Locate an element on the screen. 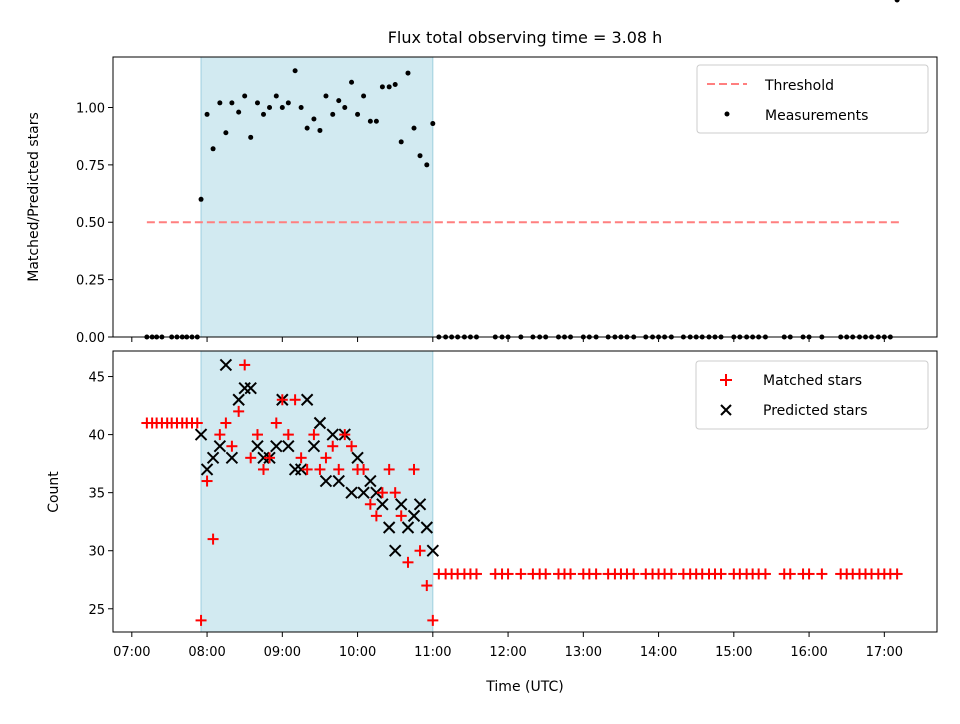 This screenshot has height=724, width=960. x-tick-label: 16:00 is located at coordinates (808, 652).